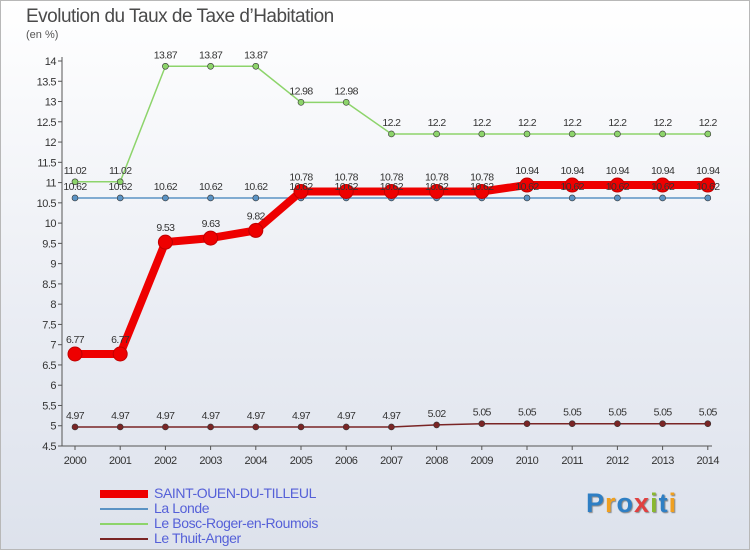 The image size is (750, 550). Describe the element at coordinates (51, 103) in the screenshot. I see `y-tick-label: 13` at that location.